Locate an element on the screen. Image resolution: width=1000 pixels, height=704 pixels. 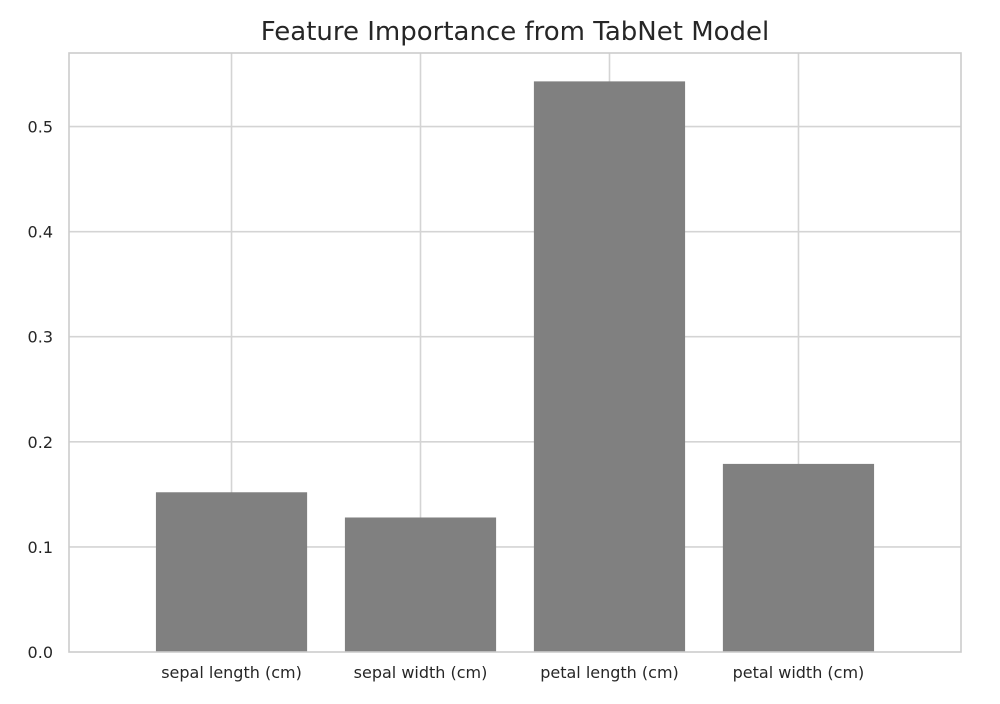
y-axis-ticks: 0.0 0.1 0.2 0.3 0.4 0.5 is located at coordinates (40, 390).